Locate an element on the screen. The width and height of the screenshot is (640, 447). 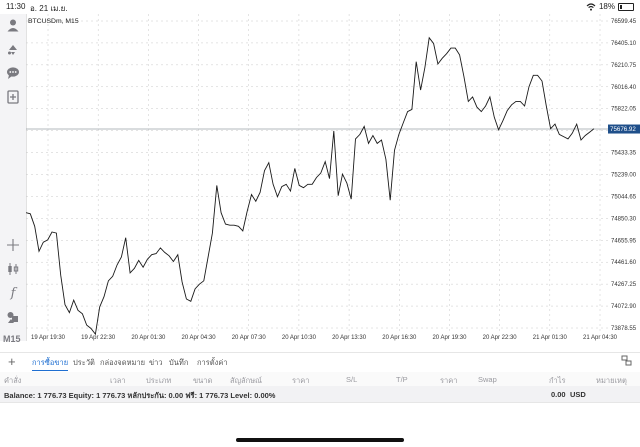
y-tick-label: 75239.00 is located at coordinates (624, 176).